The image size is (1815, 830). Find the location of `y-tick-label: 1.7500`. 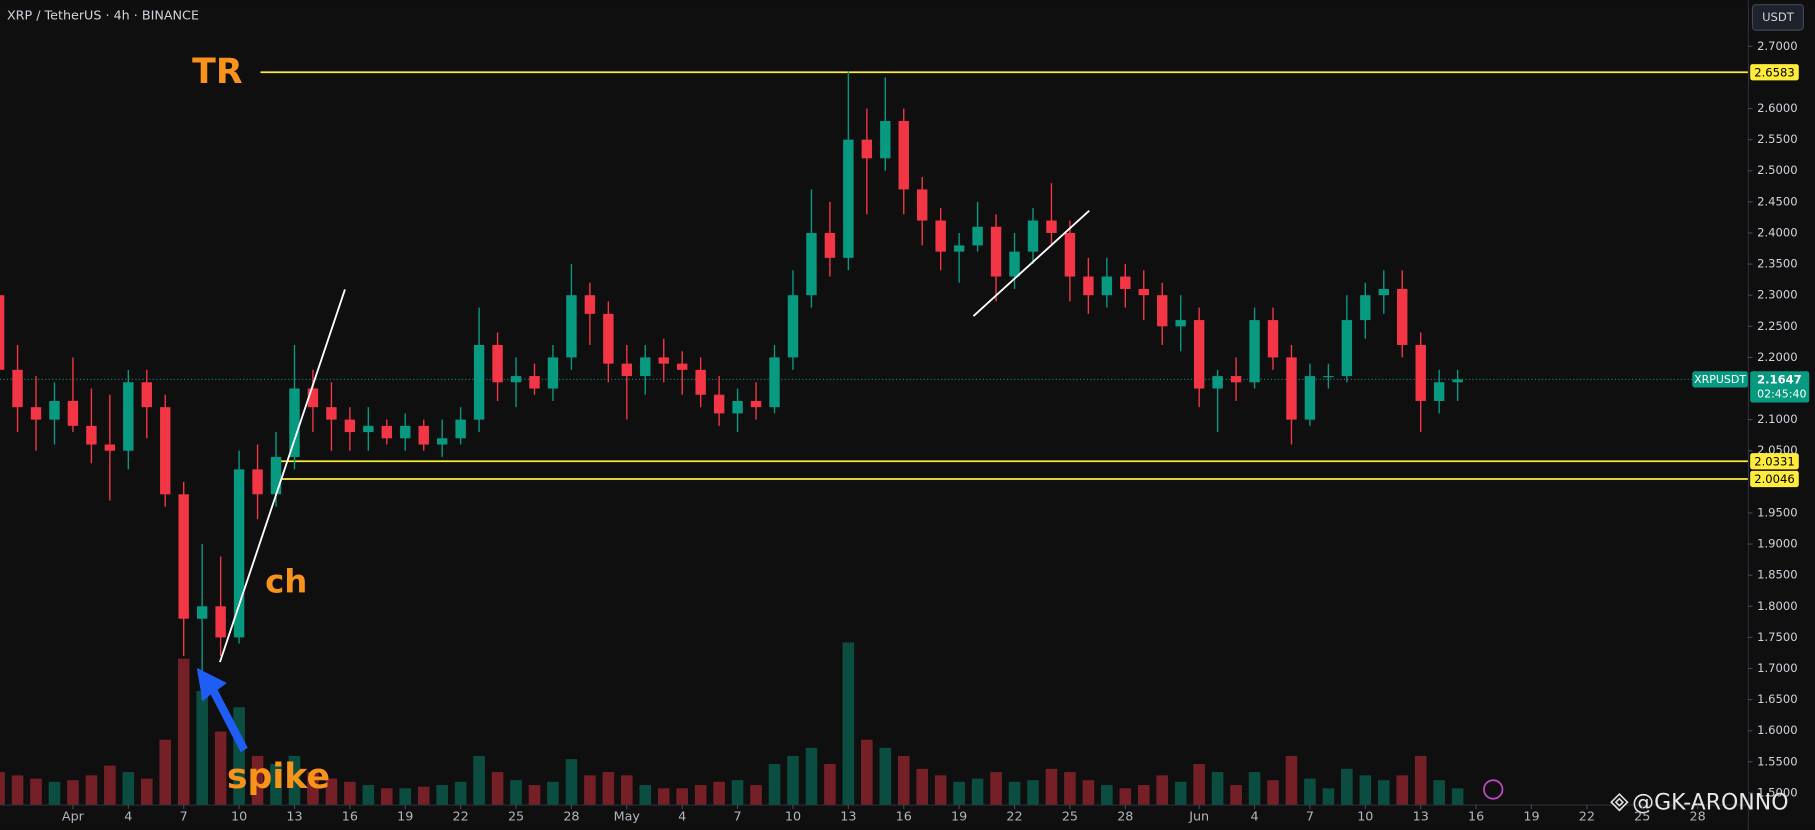

y-tick-label: 1.7500 is located at coordinates (1777, 637).